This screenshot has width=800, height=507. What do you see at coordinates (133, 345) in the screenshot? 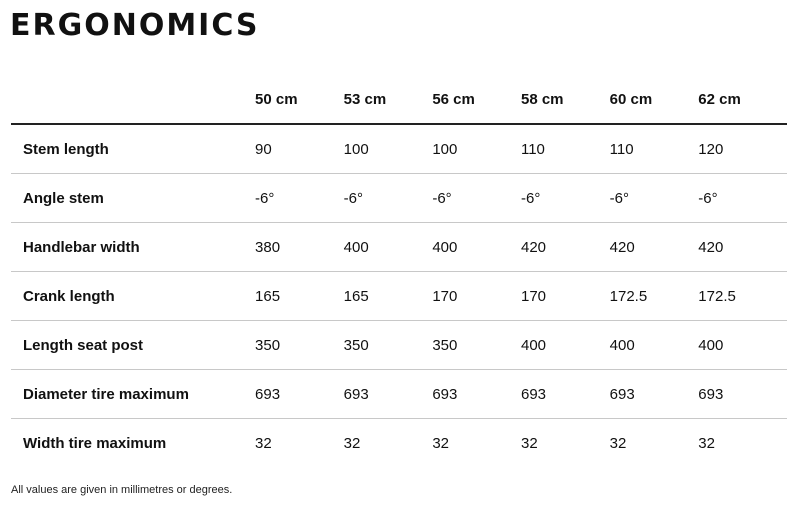
I see `row-label: Length seat post` at bounding box center [133, 345].